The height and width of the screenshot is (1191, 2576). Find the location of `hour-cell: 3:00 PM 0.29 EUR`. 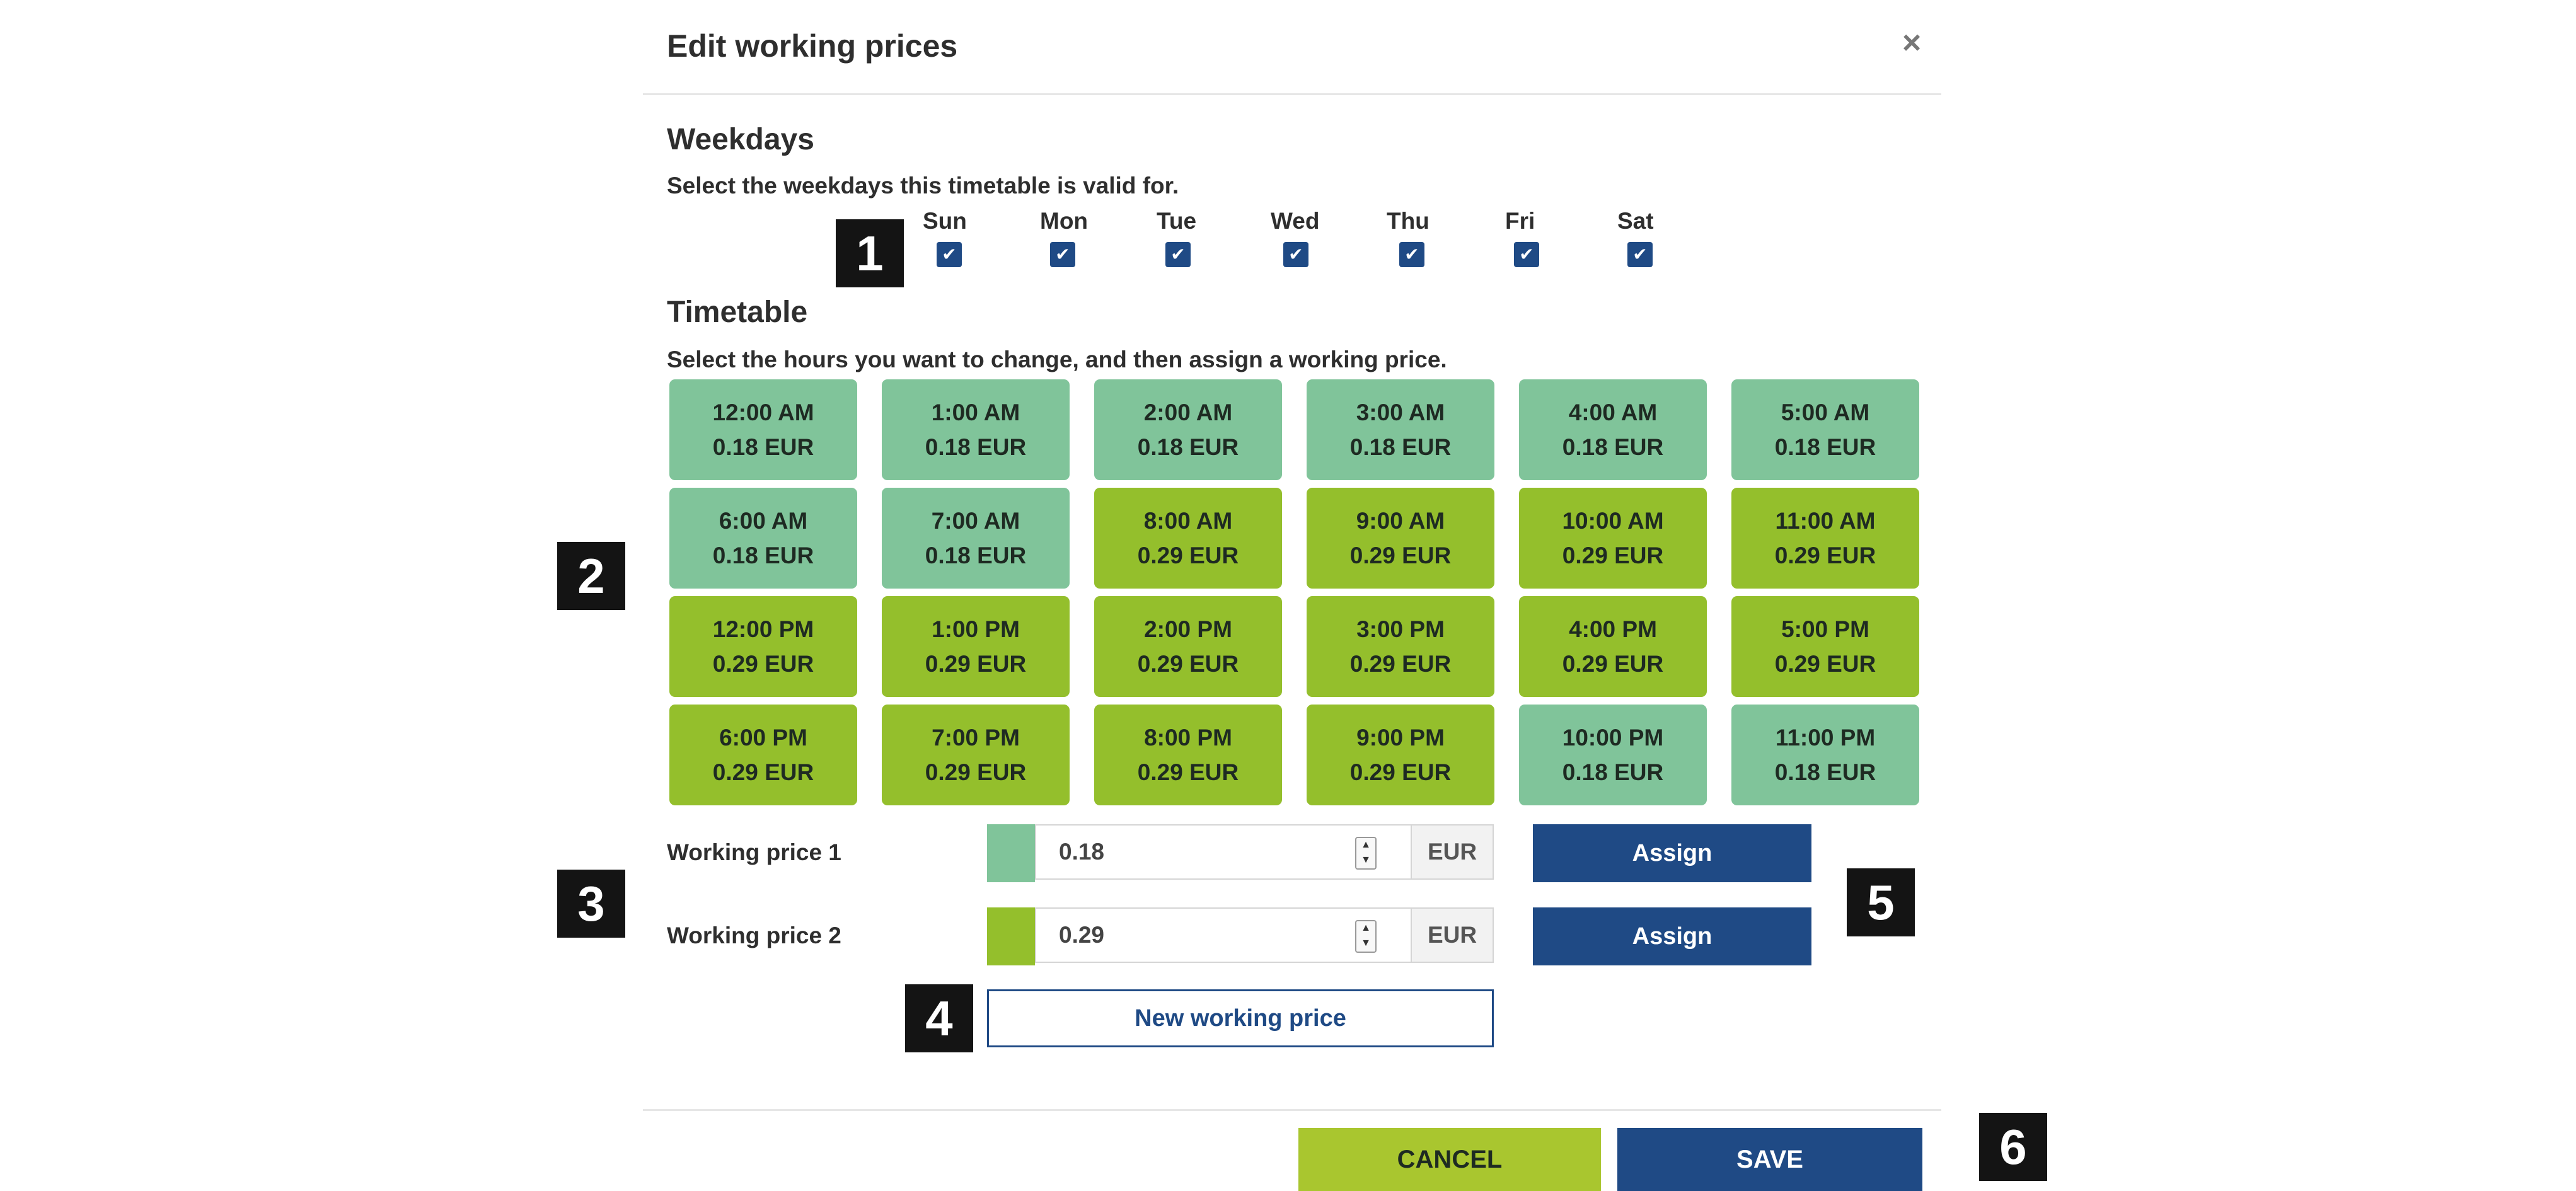

hour-cell: 3:00 PM 0.29 EUR is located at coordinates (1400, 646).